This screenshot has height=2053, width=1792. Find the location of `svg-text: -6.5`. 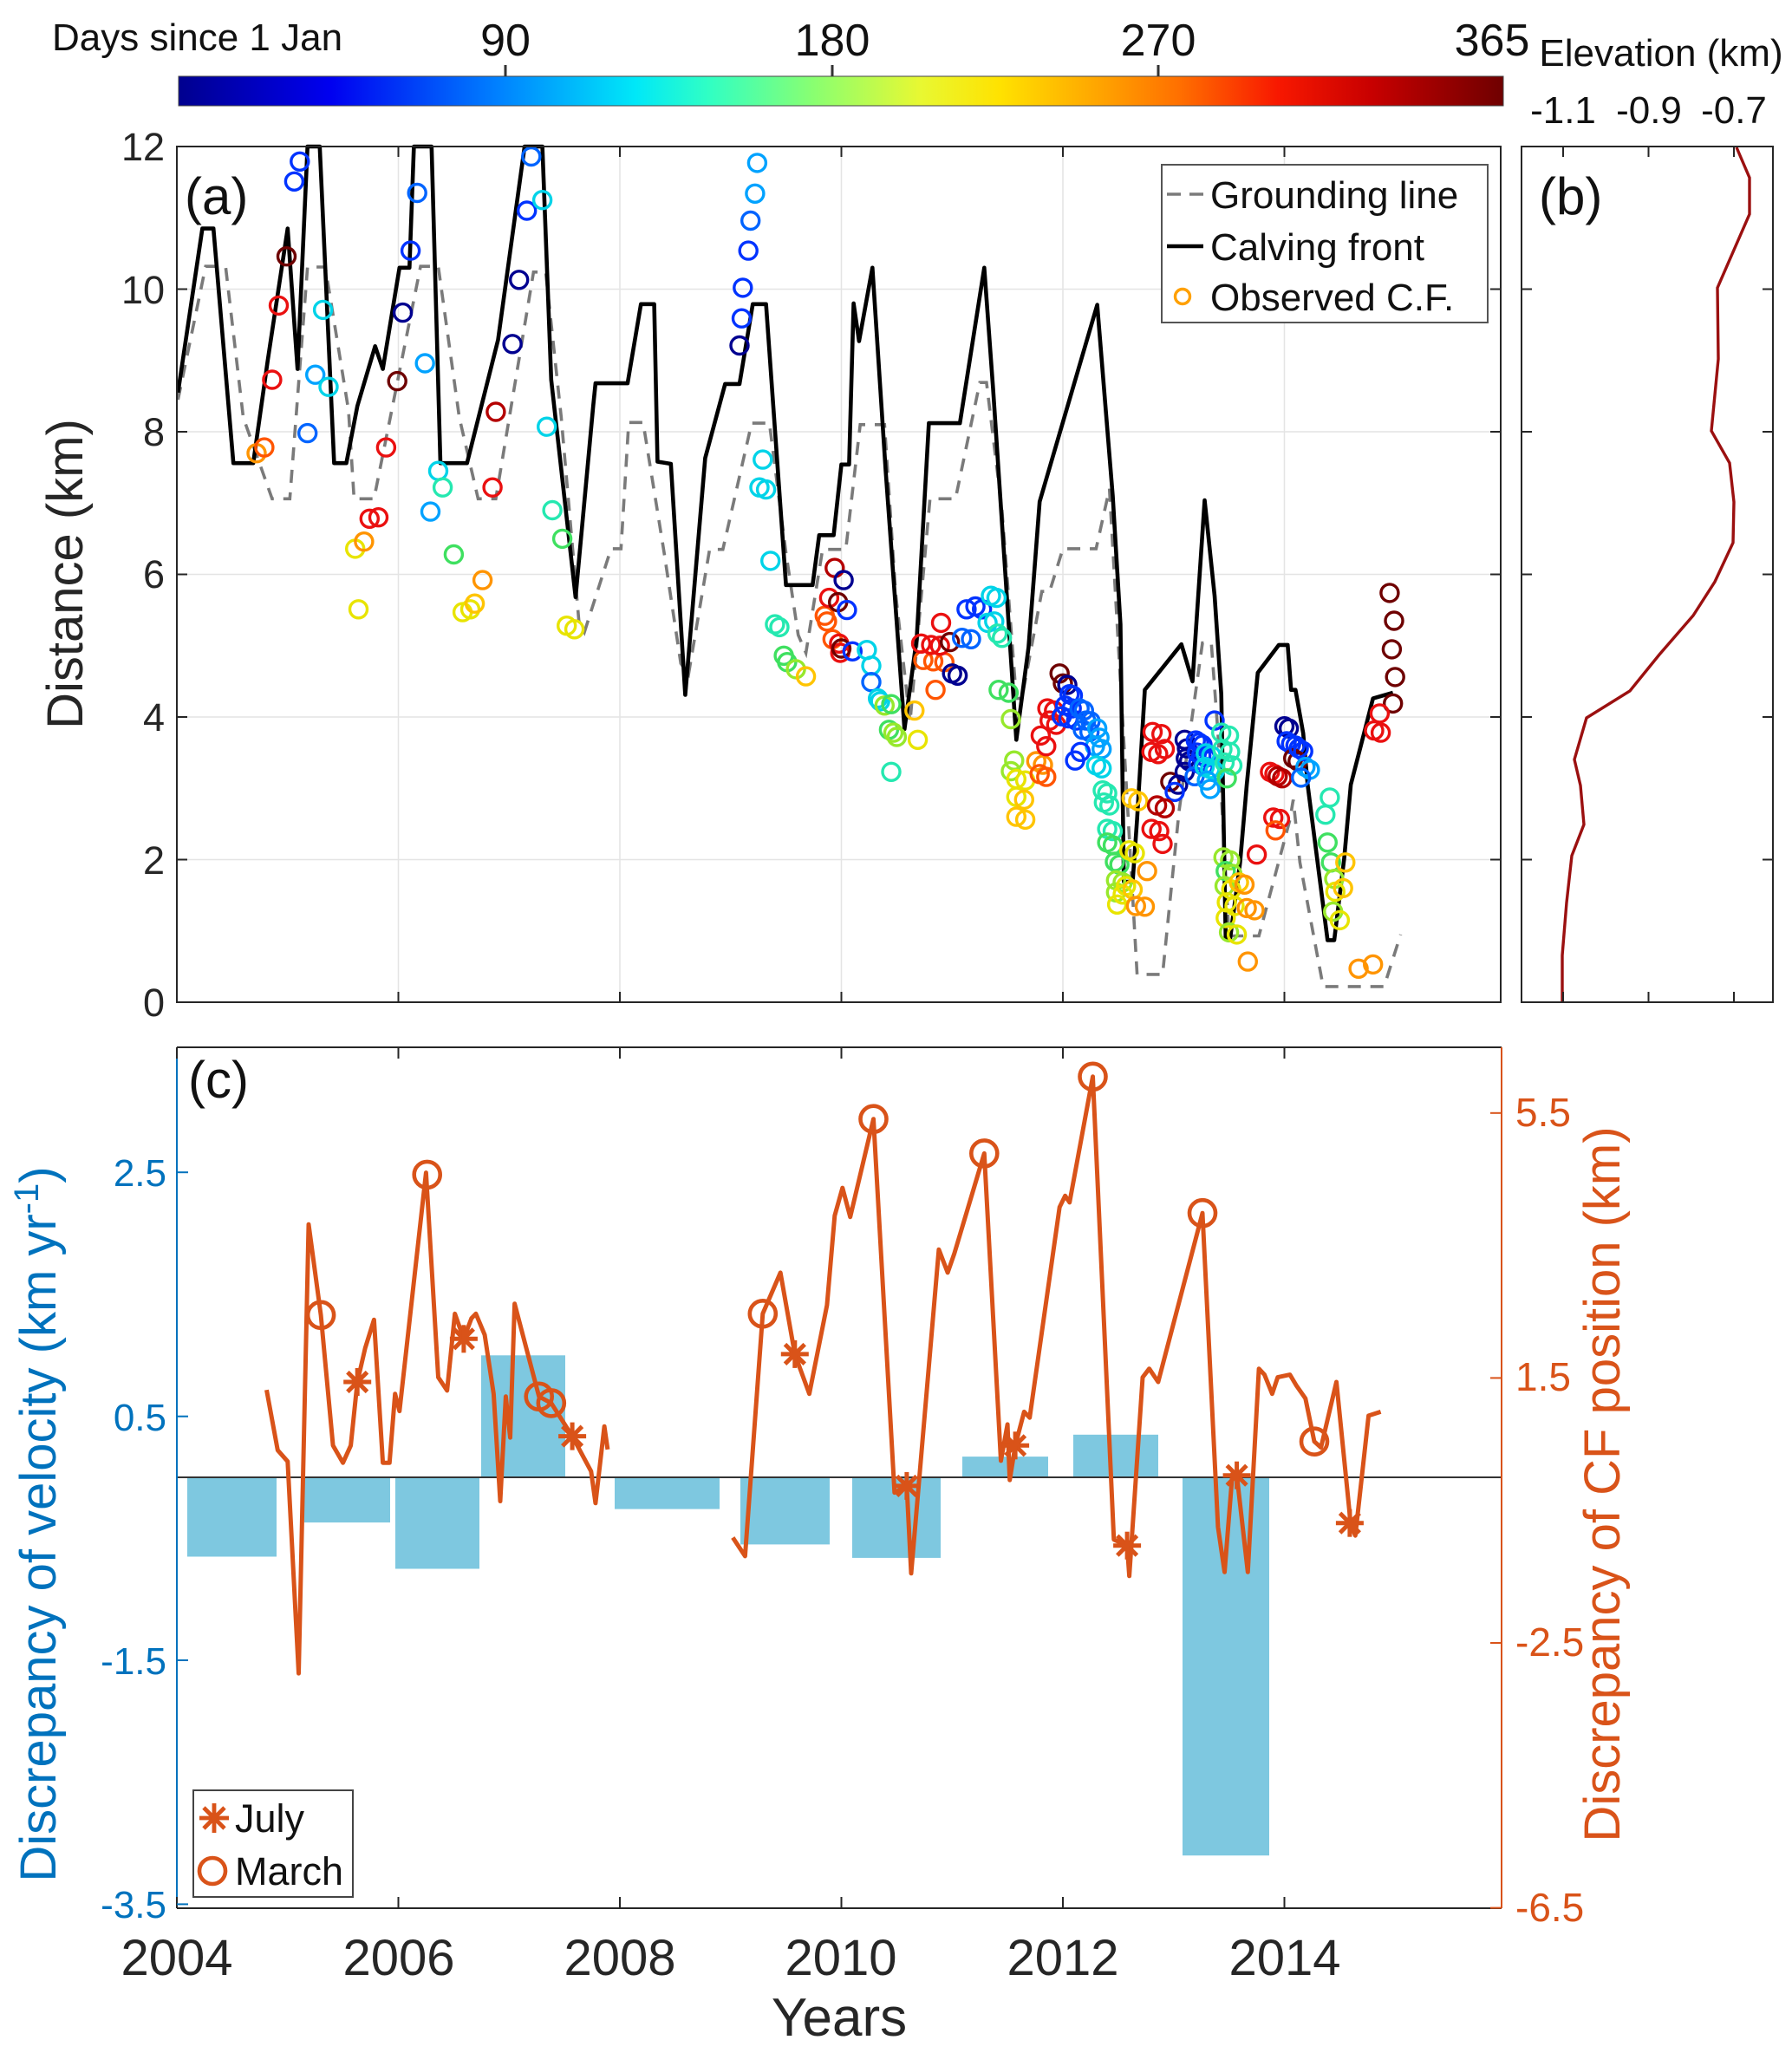

svg-text: -6.5 is located at coordinates (1549, 1907).